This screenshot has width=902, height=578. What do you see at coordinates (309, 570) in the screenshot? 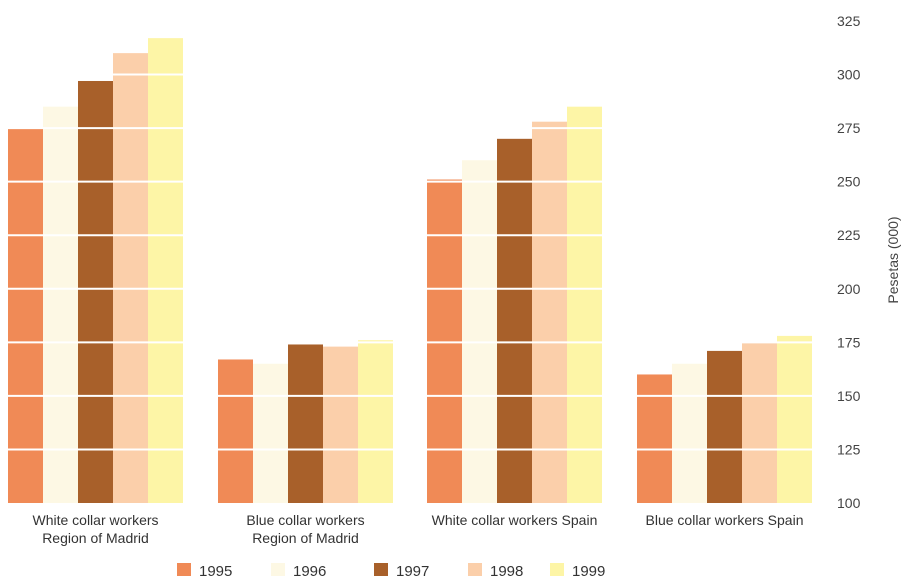
I see `legend-label-1996: 1996` at bounding box center [309, 570].